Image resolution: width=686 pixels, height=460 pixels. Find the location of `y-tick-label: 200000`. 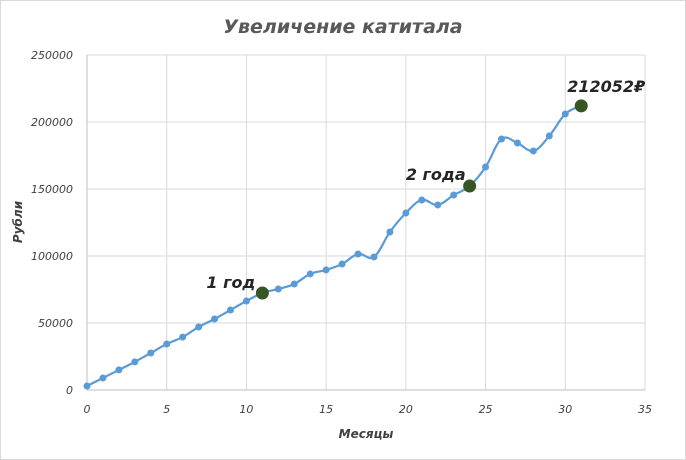

y-tick-label: 200000 is located at coordinates (52, 122).